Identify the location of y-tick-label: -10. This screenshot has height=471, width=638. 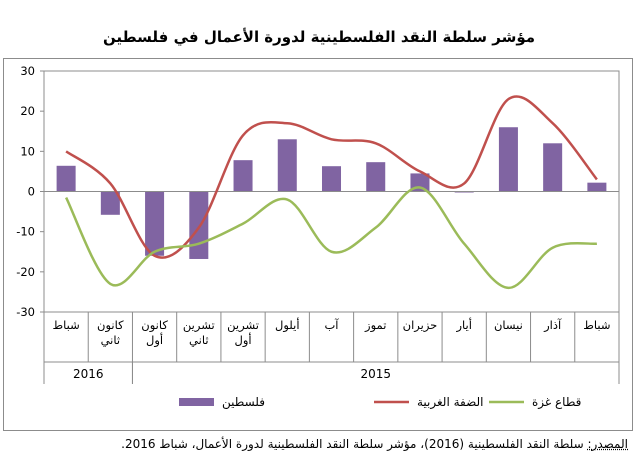
(25, 232).